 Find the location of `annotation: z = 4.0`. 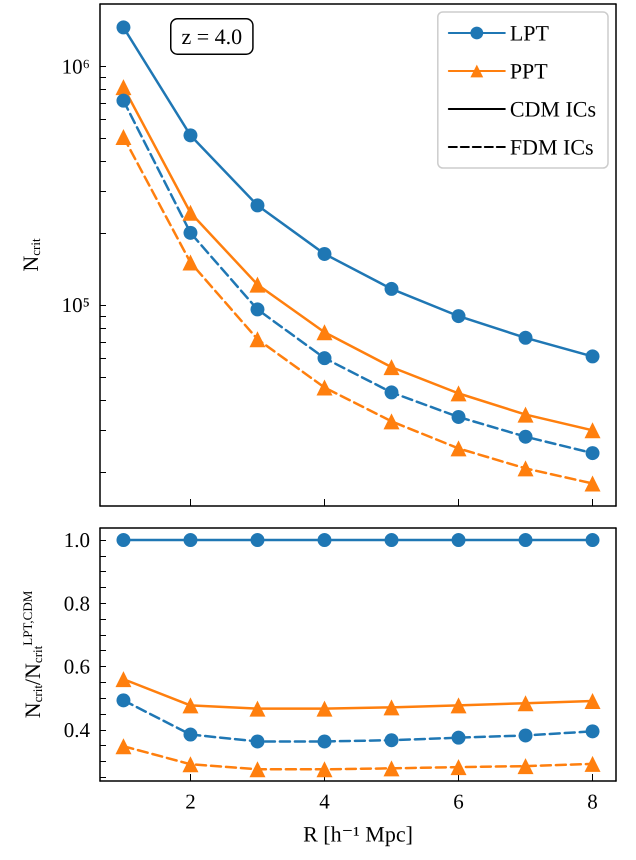

annotation: z = 4.0 is located at coordinates (212, 36).